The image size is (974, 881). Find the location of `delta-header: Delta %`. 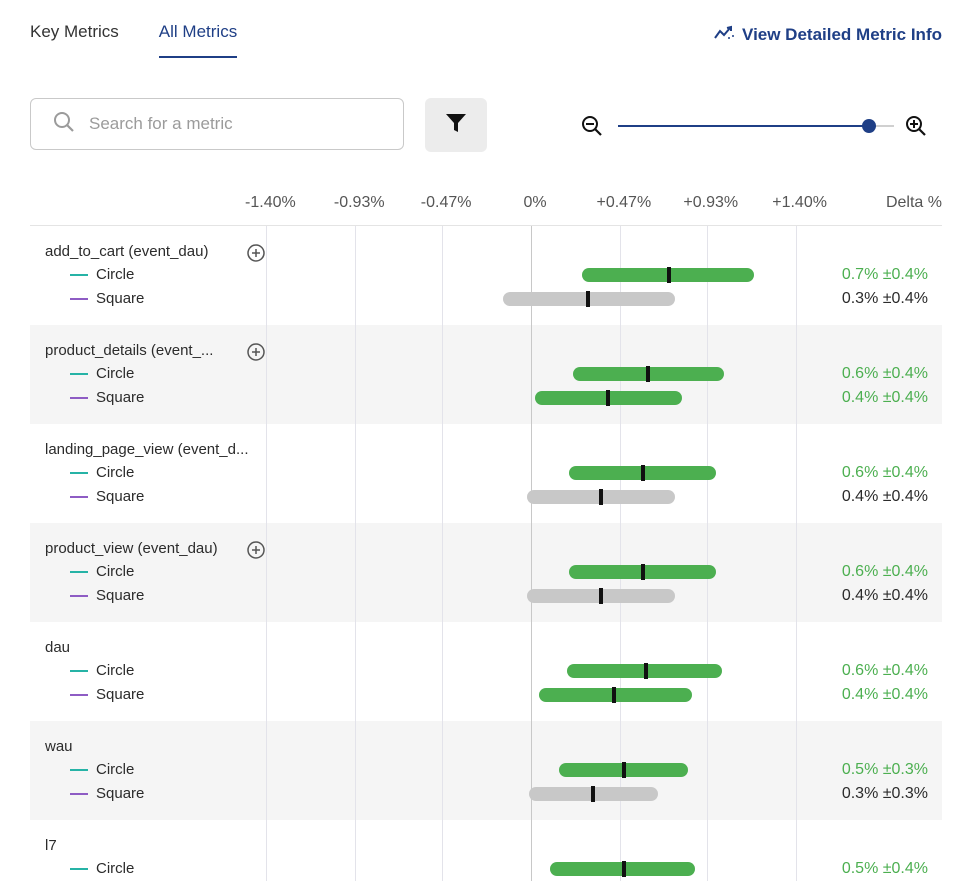

delta-header: Delta % is located at coordinates (913, 202).